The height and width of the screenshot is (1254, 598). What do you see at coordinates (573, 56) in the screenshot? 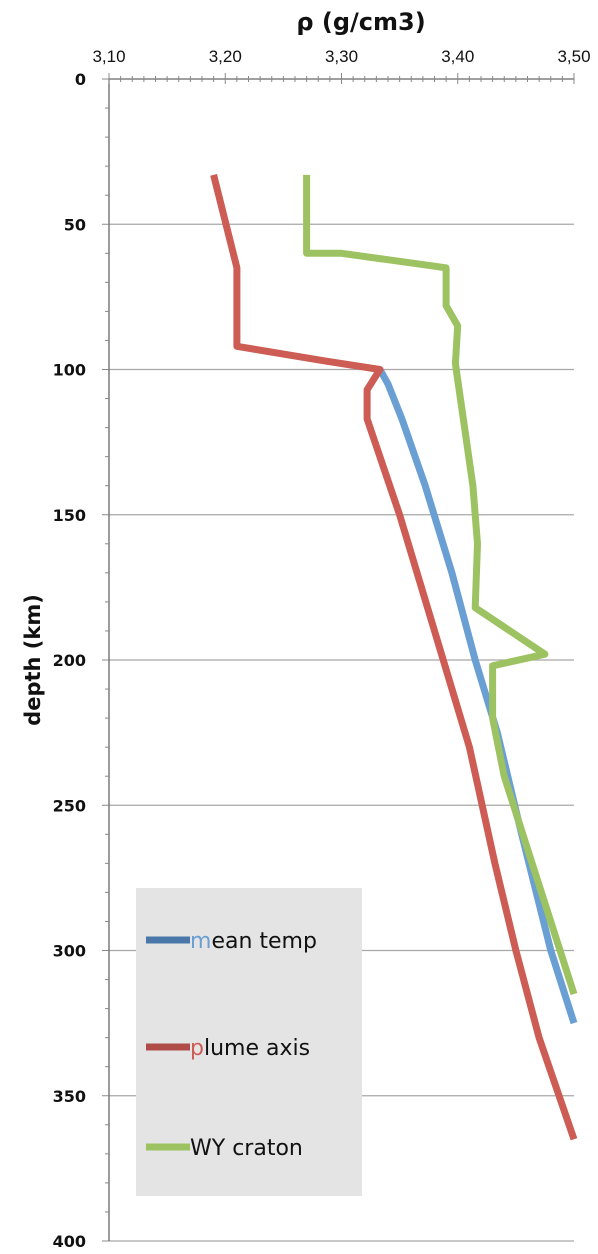
I see `x-tick-label: 3,50` at bounding box center [573, 56].